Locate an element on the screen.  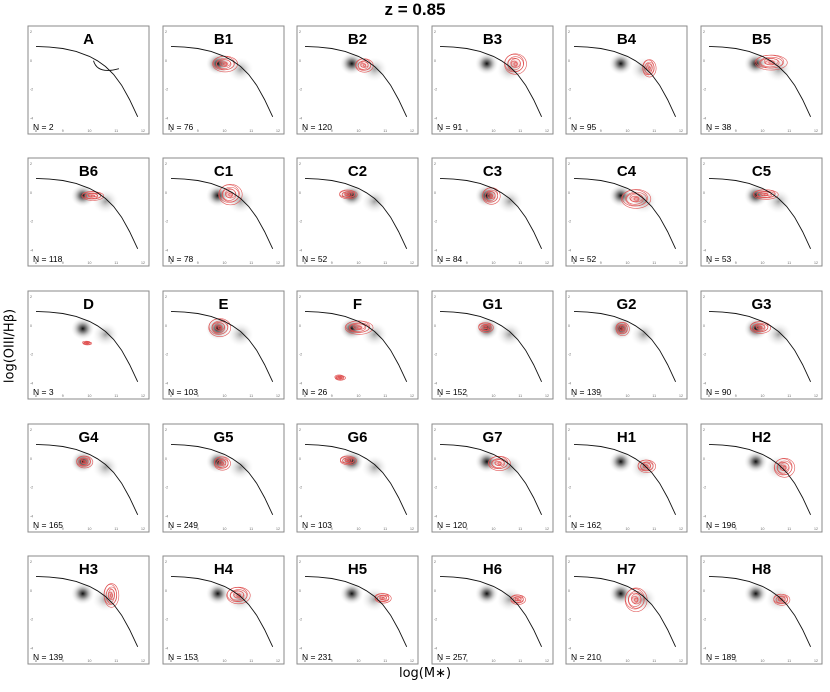
panel-count: N = 103 is located at coordinates (183, 392).